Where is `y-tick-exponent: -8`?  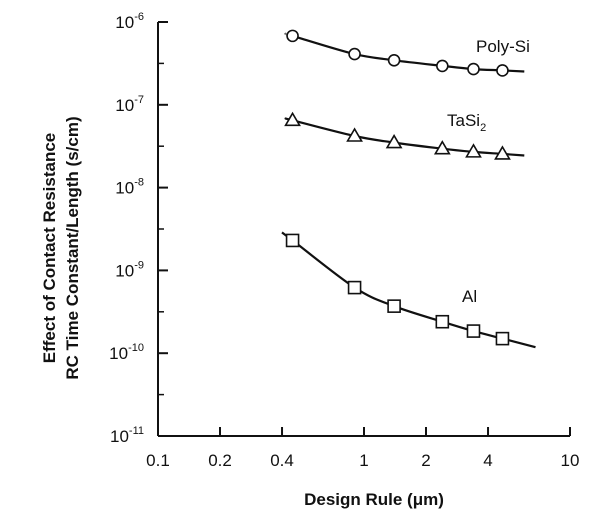
y-tick-exponent: -8 is located at coordinates (139, 183).